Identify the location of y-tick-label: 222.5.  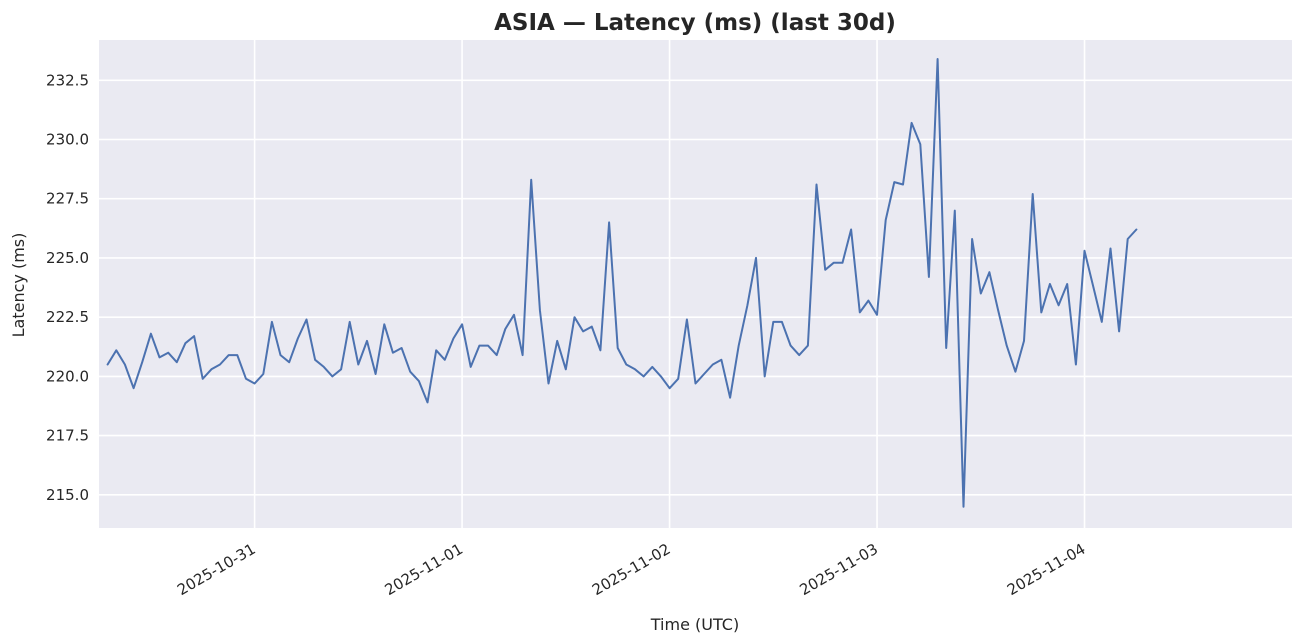
(67, 317).